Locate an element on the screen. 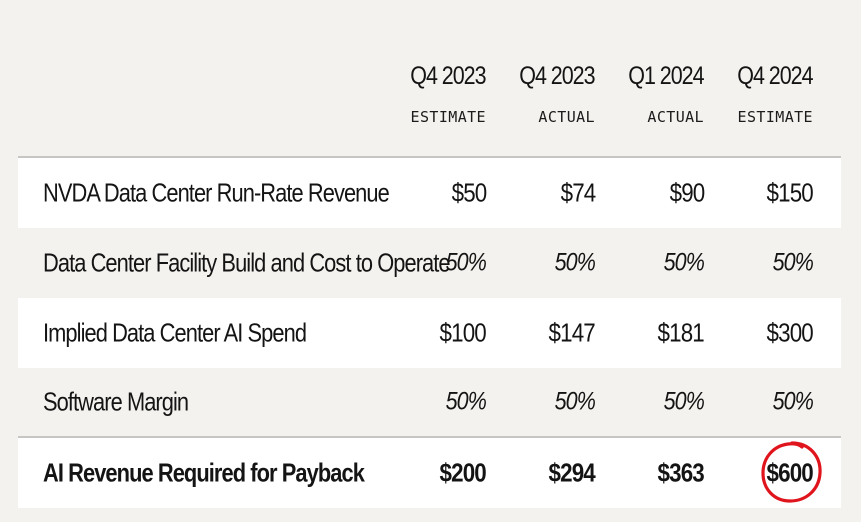 Image resolution: width=861 pixels, height=522 pixels. table-cell: $50 is located at coordinates (469, 192).